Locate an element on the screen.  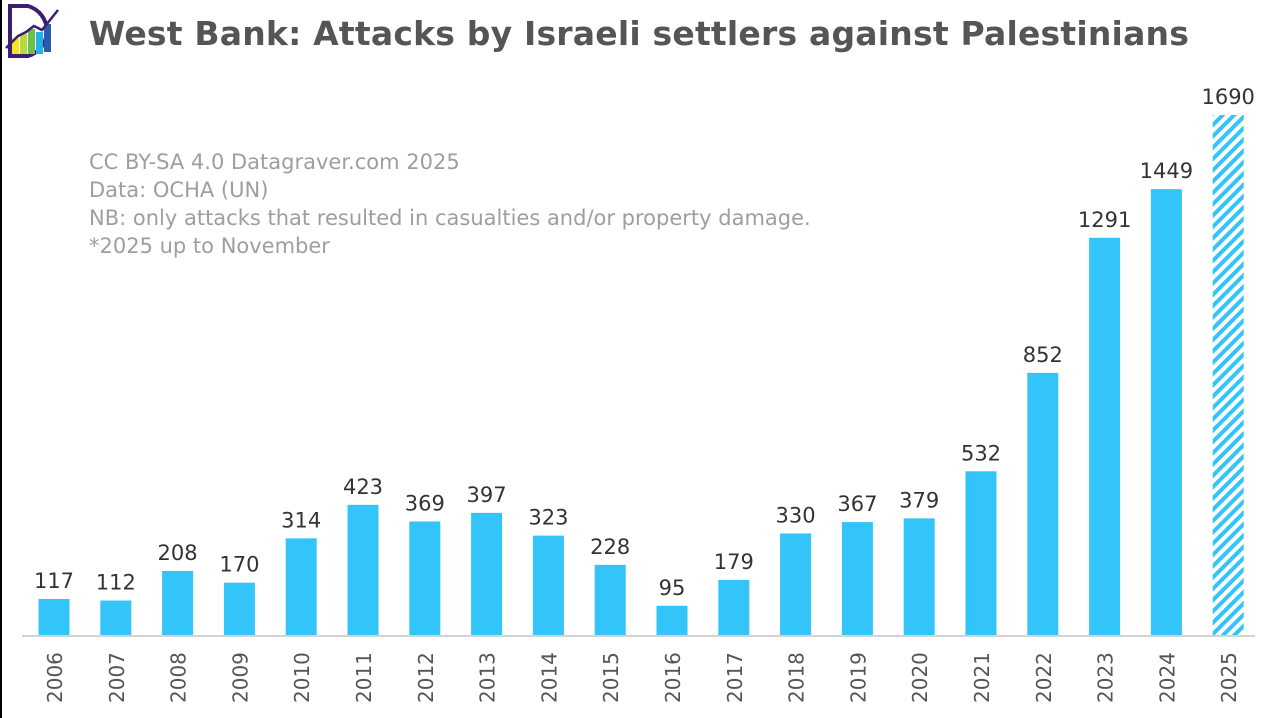
x-tick-2012: 2012 is located at coordinates (426, 677).